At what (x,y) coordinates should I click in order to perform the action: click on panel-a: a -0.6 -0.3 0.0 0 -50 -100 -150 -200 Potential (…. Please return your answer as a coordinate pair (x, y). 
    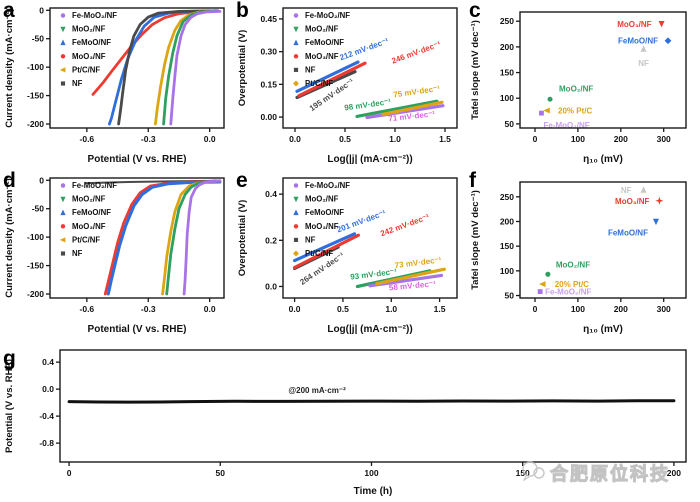
    Looking at the image, I should click on (116, 85).